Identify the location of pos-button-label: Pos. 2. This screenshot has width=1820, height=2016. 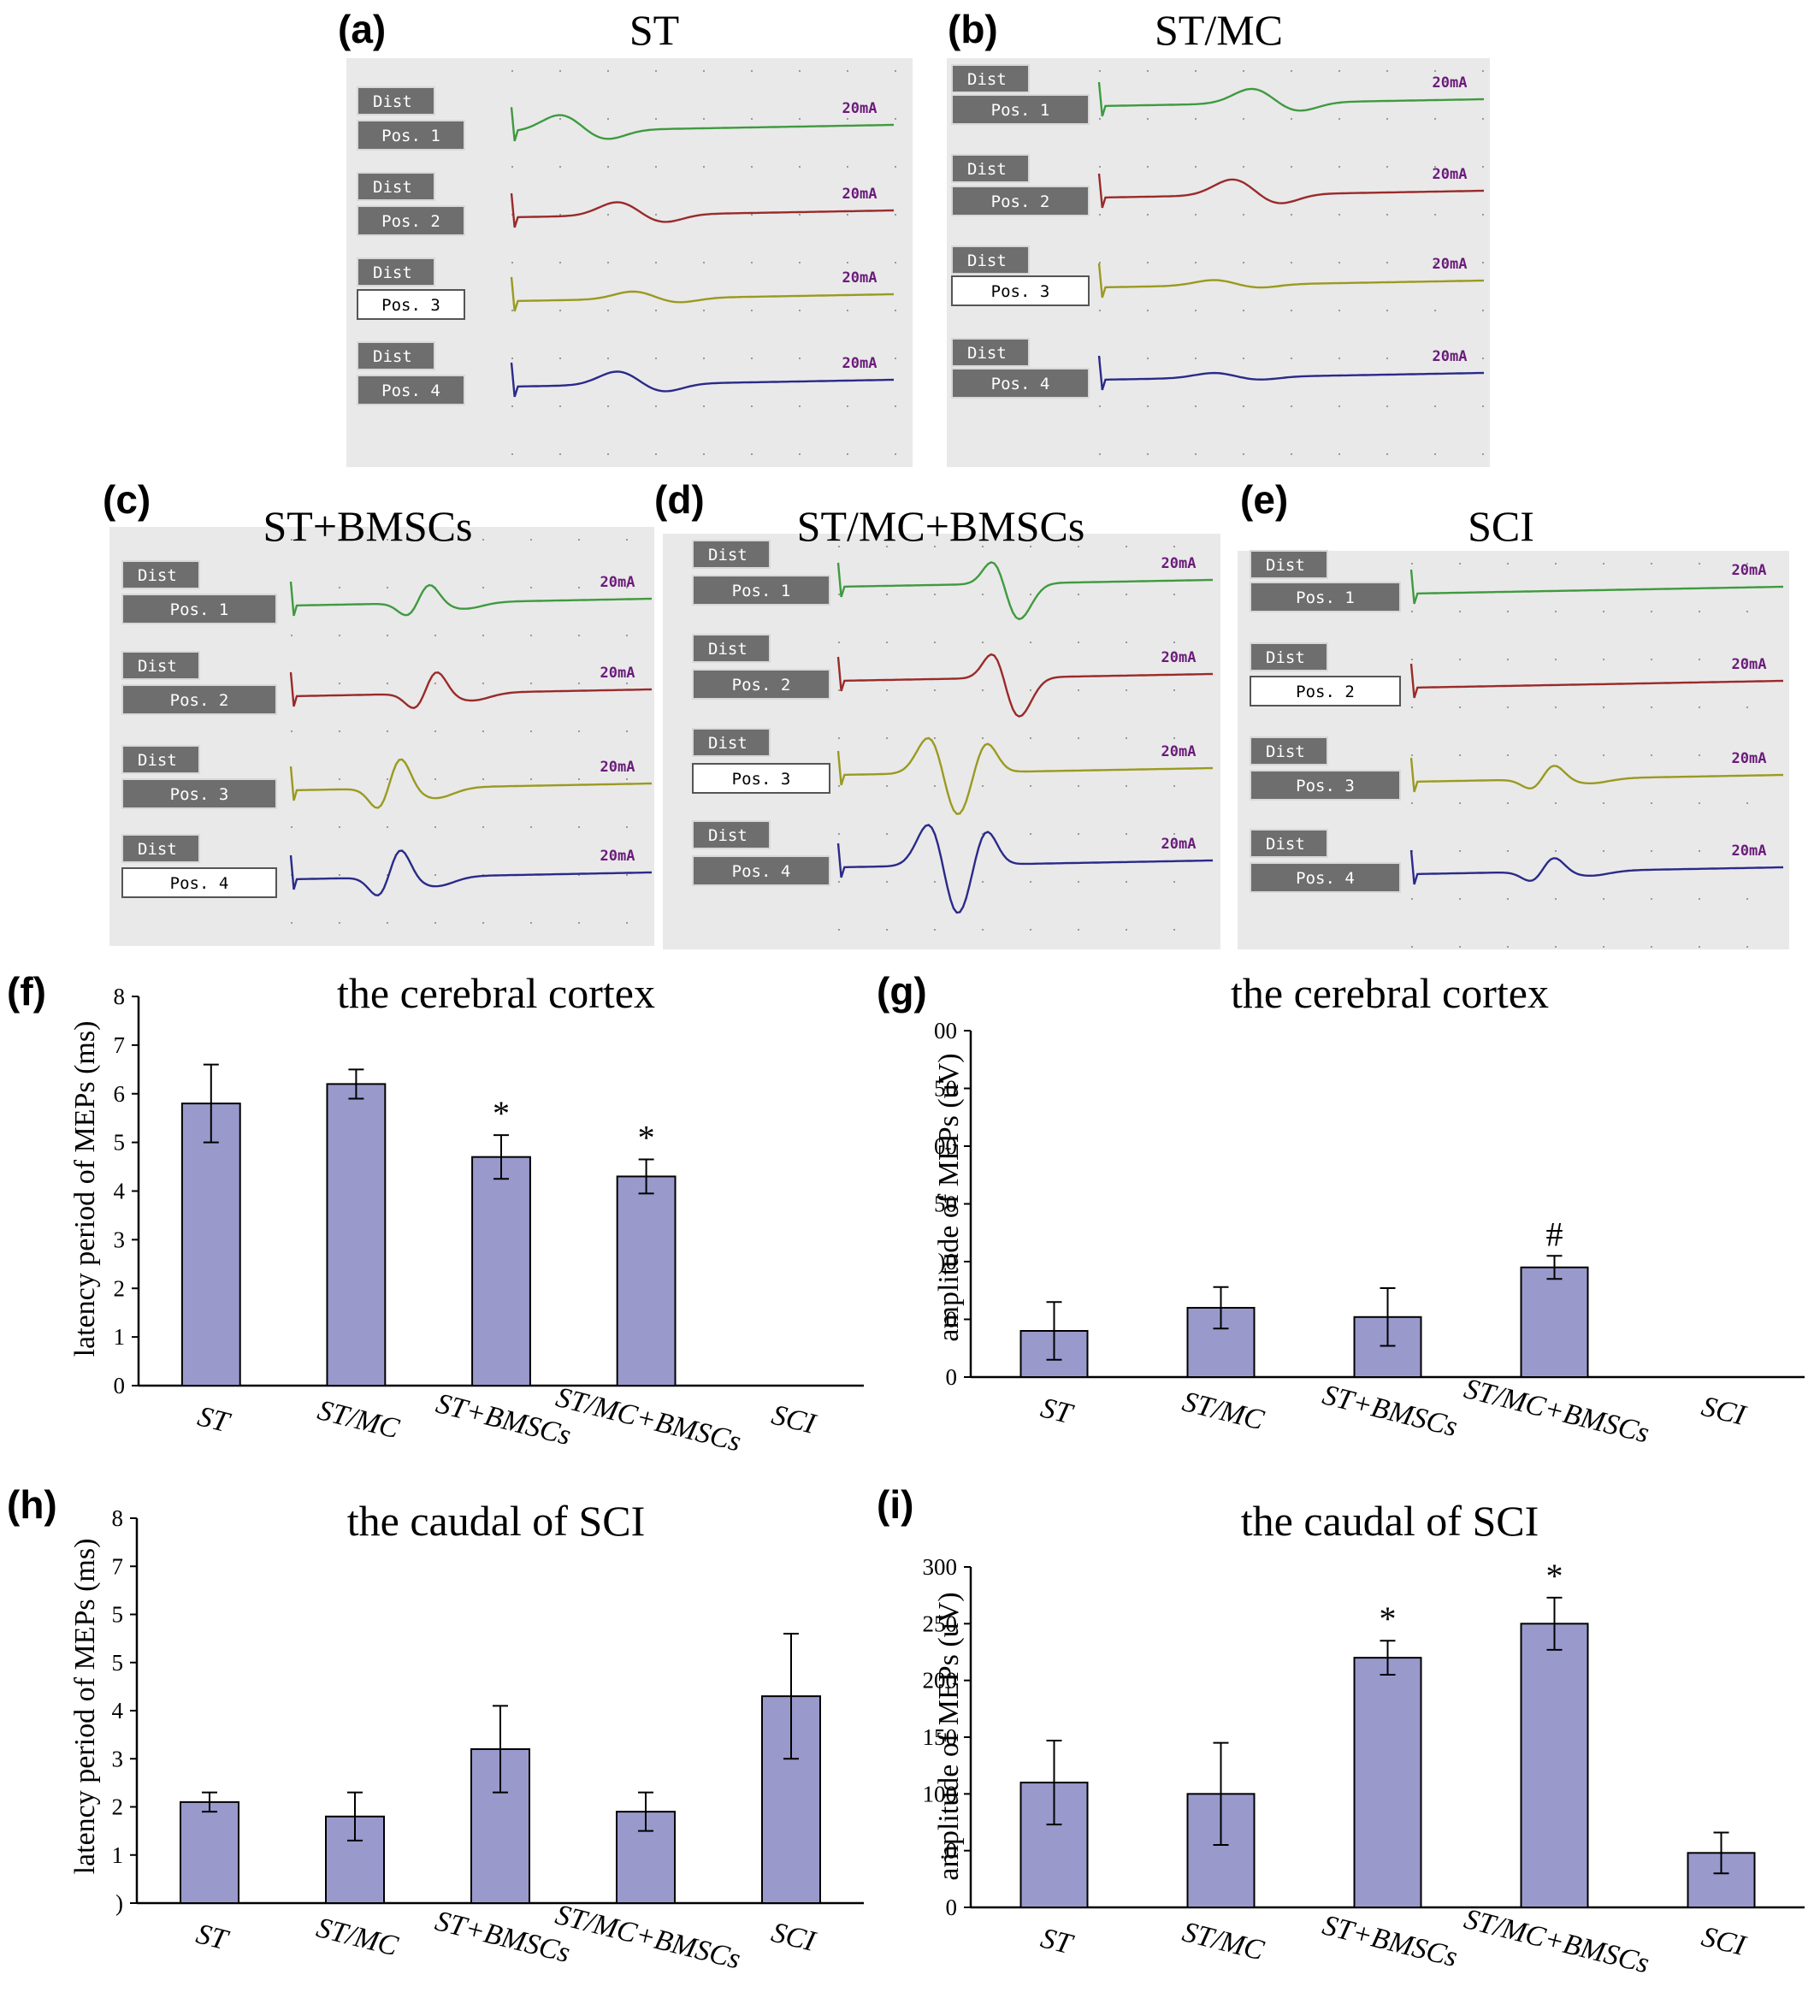
(411, 221).